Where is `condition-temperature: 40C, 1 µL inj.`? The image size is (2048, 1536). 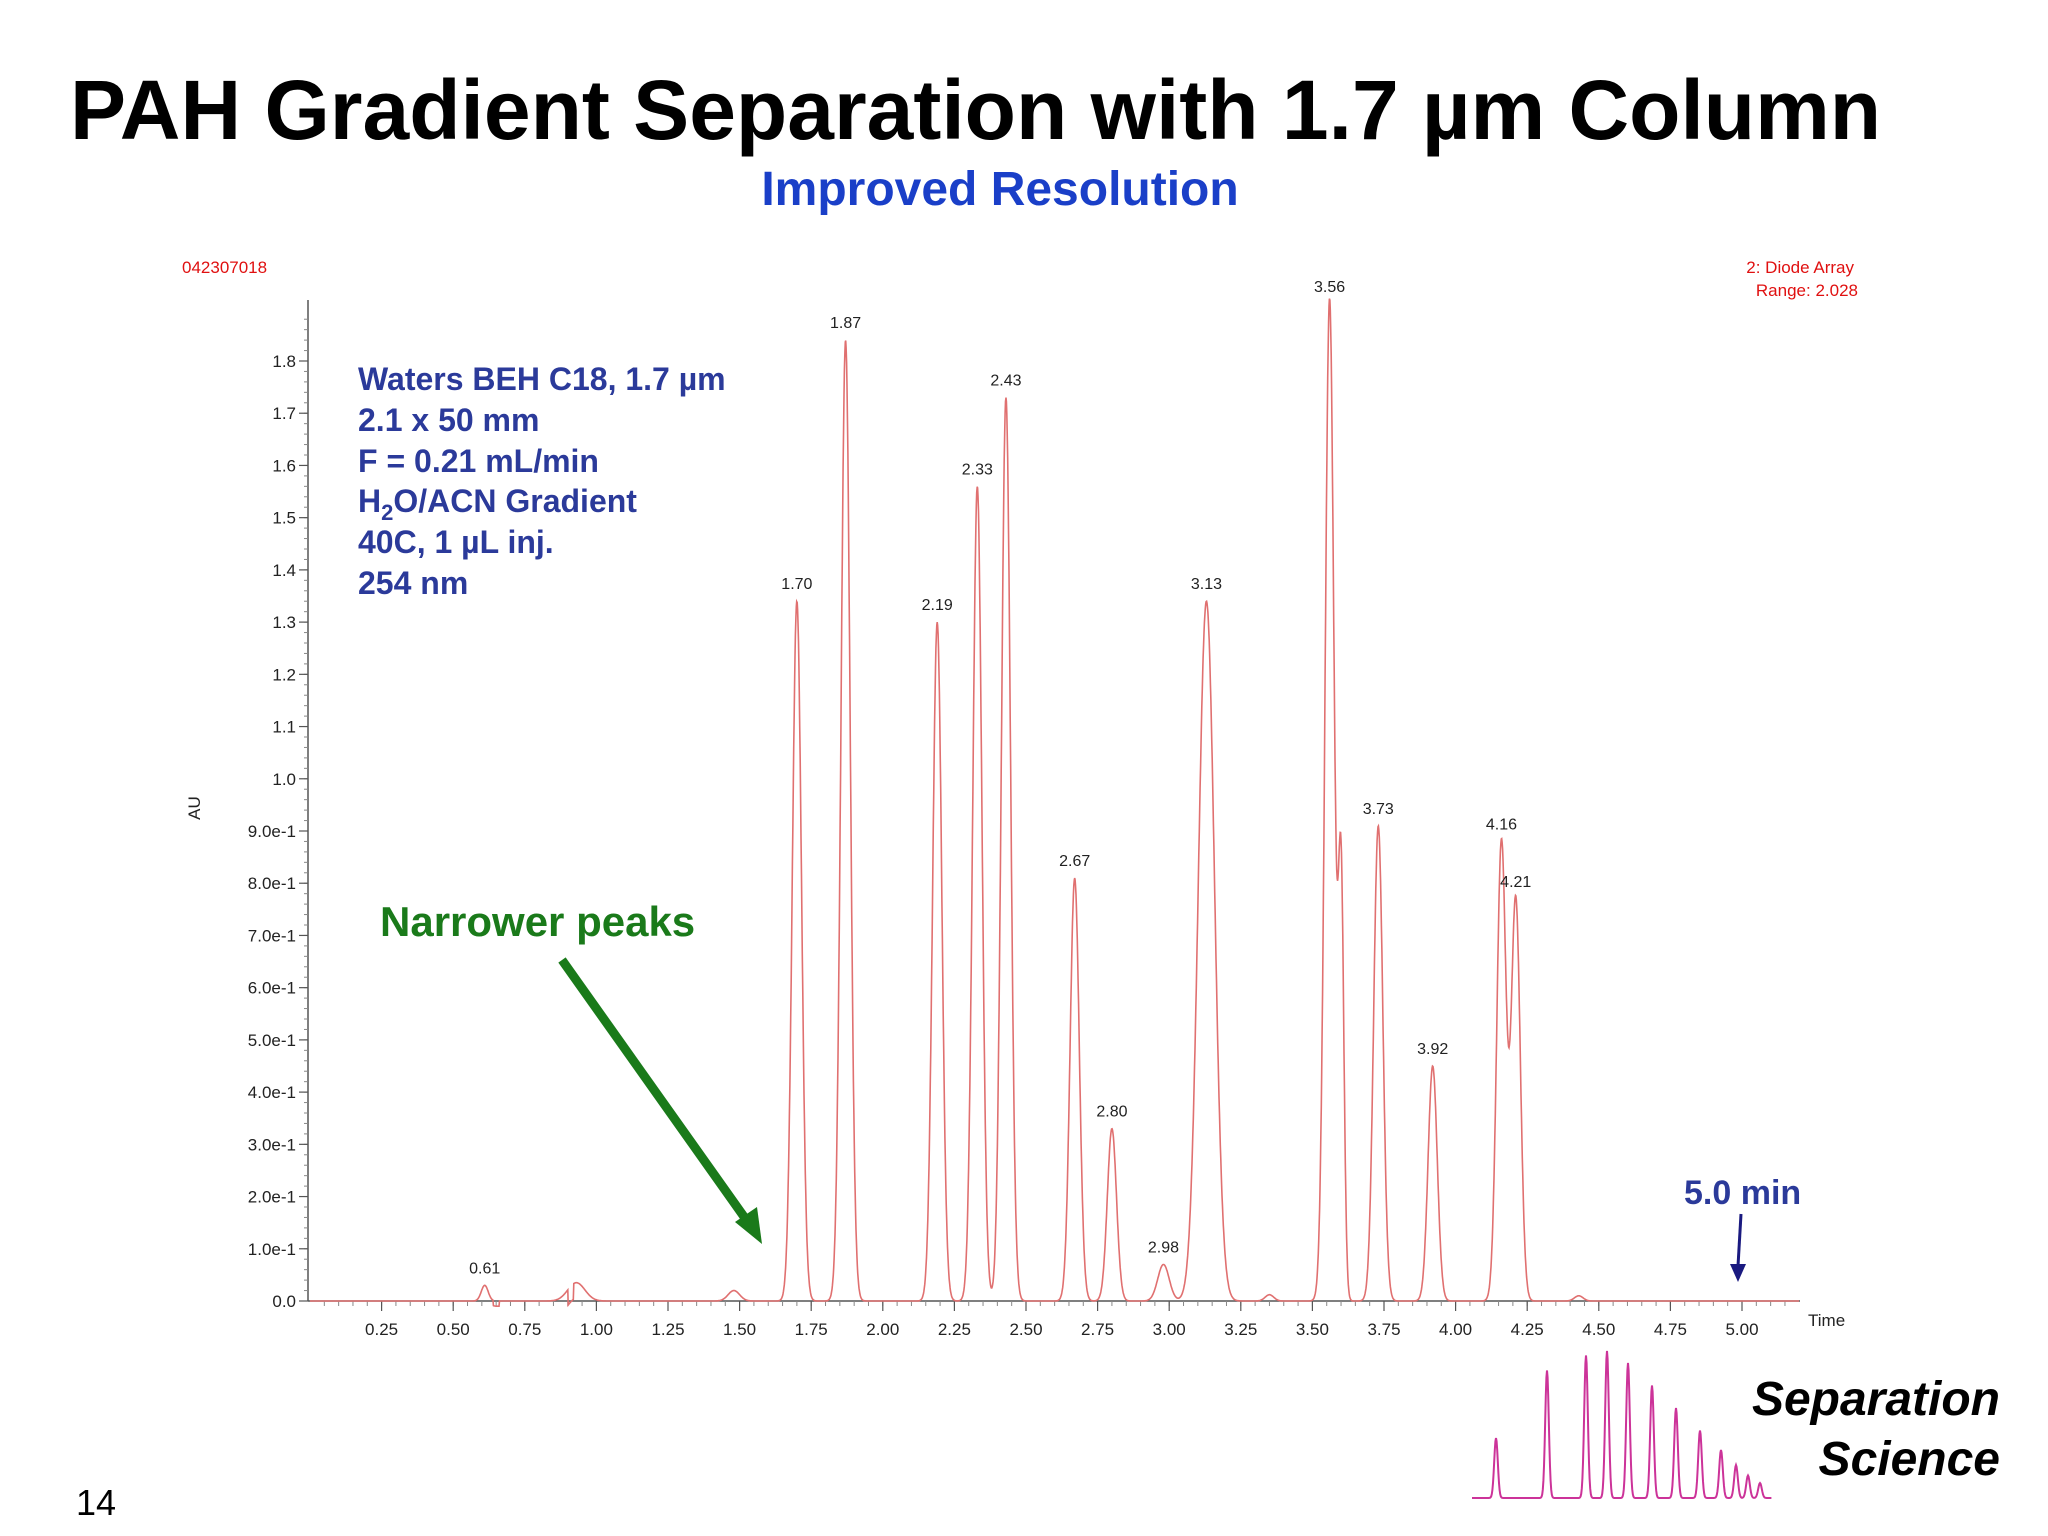
condition-temperature: 40C, 1 µL inj. is located at coordinates (456, 542).